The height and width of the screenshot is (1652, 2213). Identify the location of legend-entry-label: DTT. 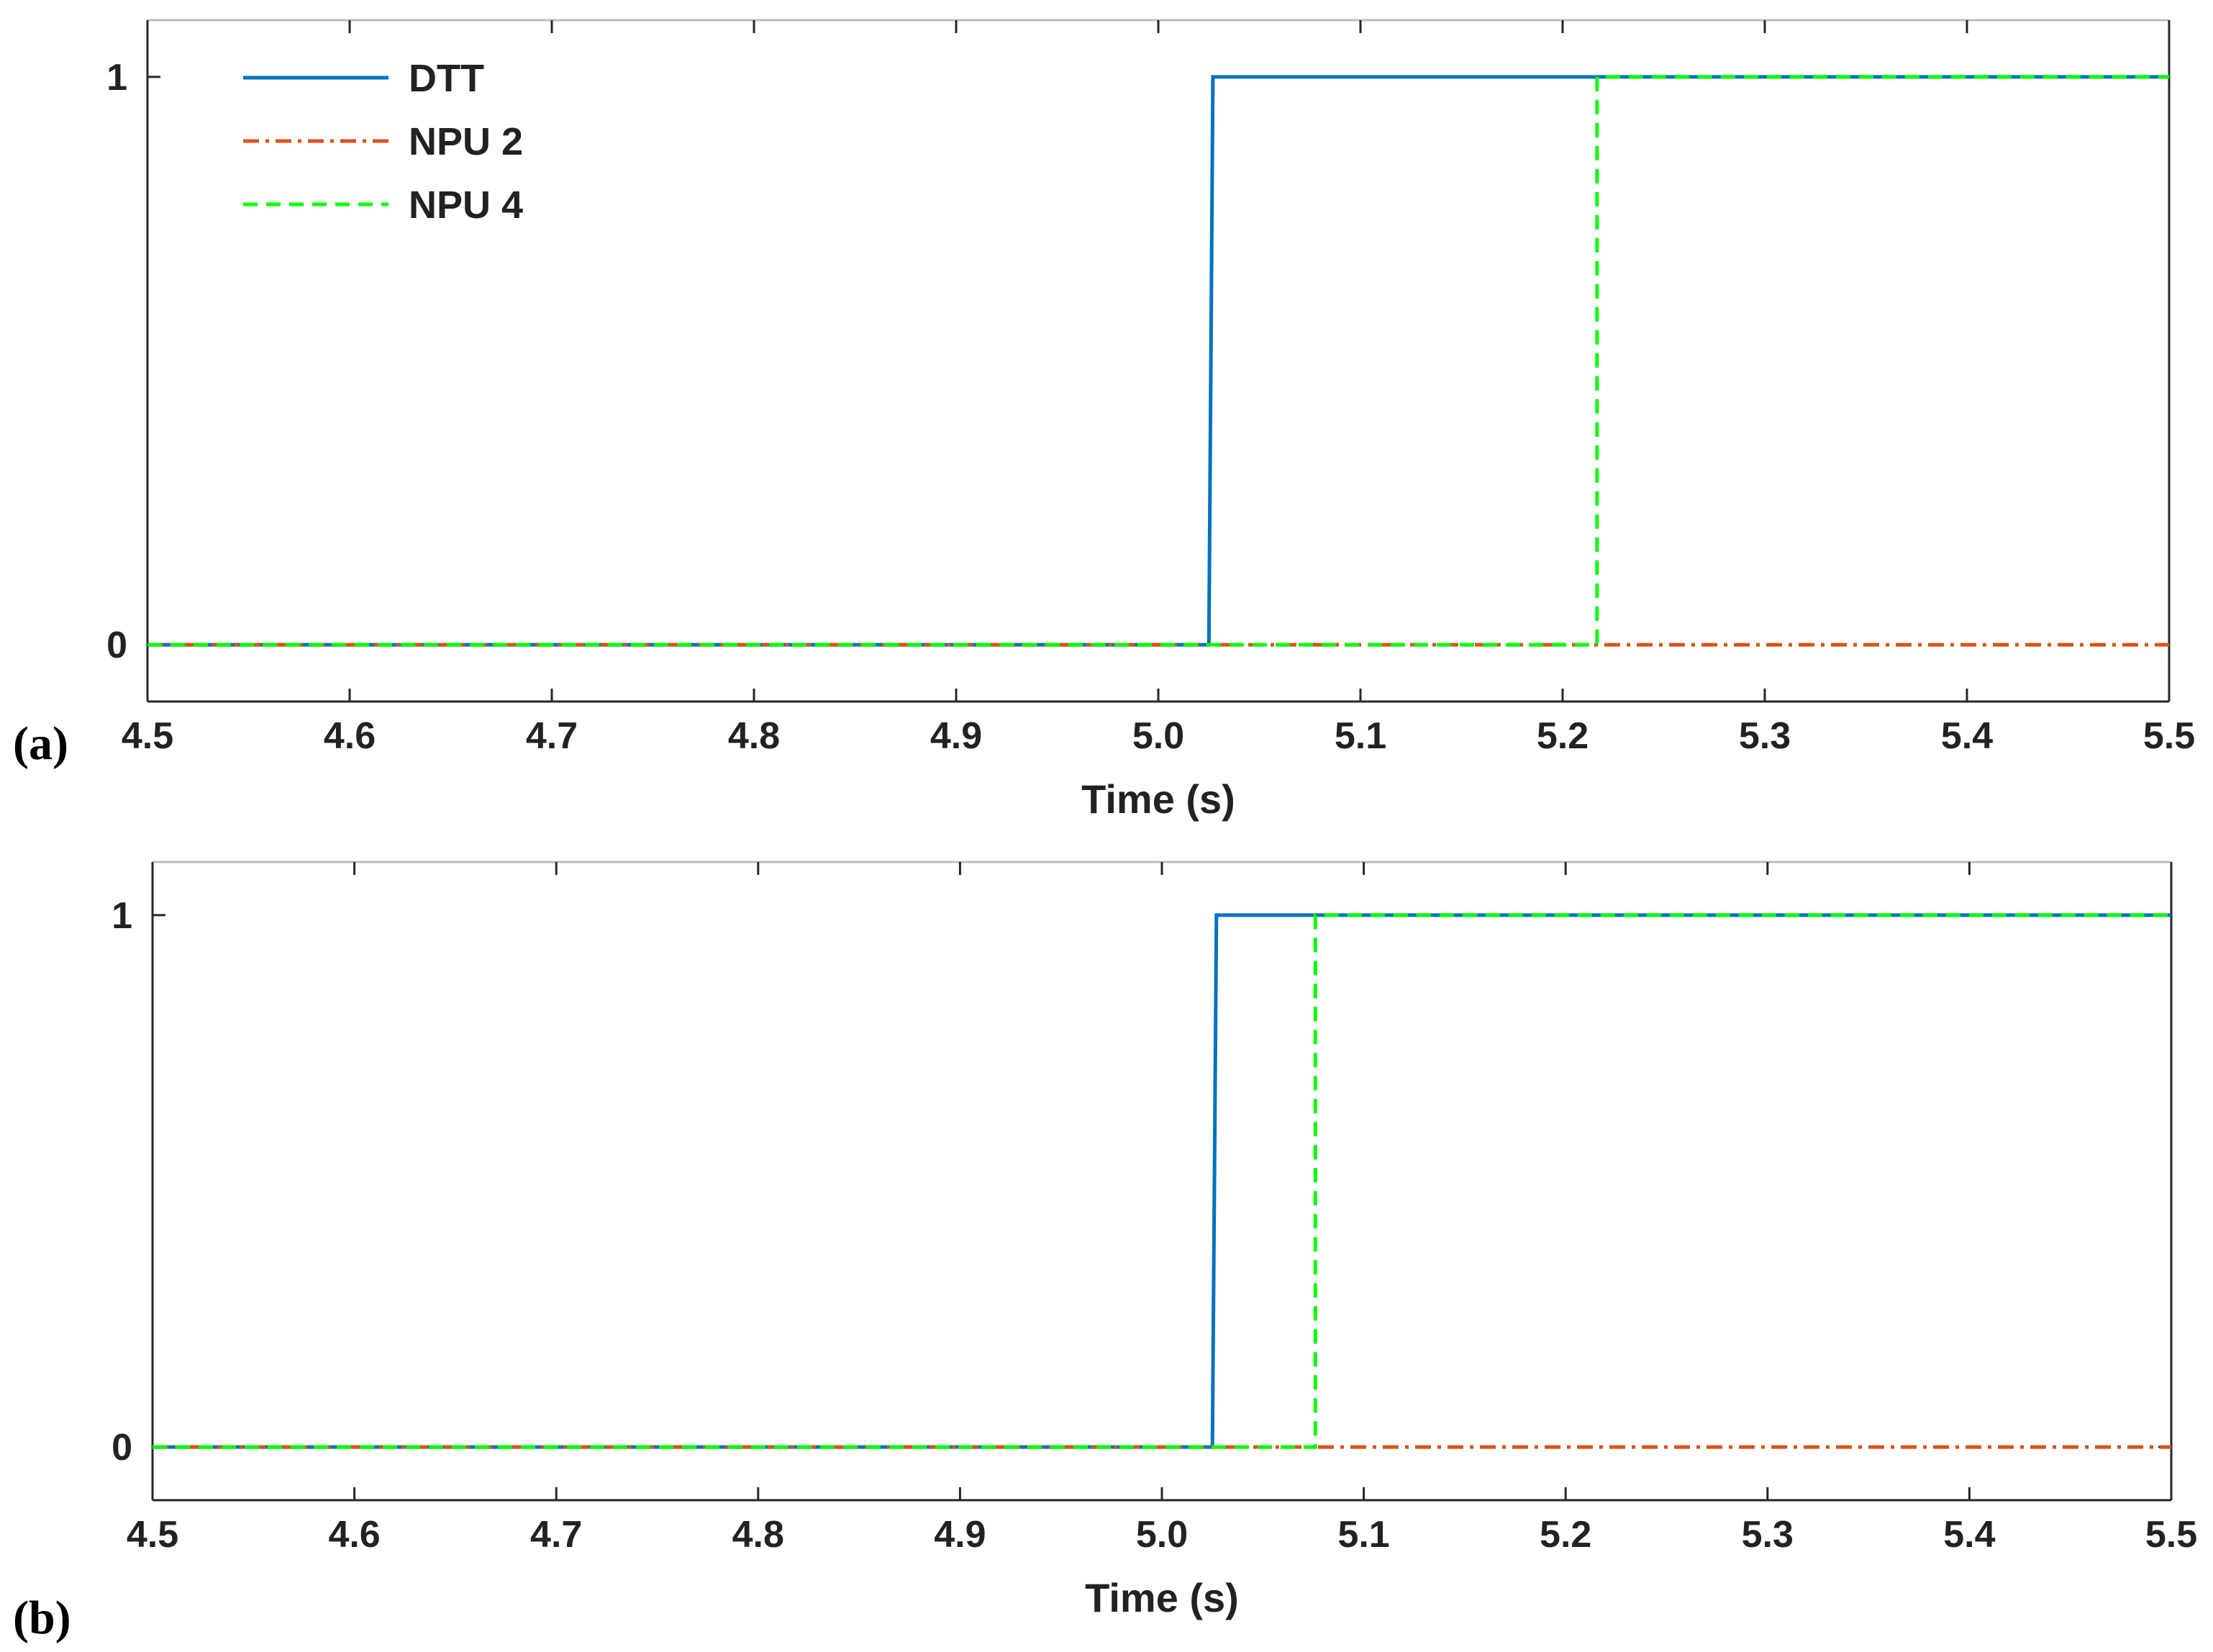
(446, 78).